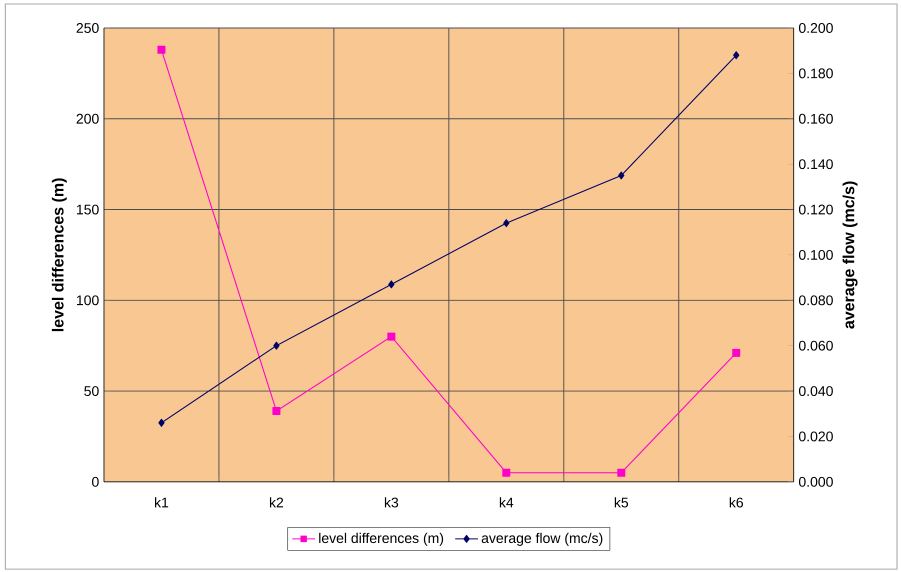 This screenshot has width=901, height=572. What do you see at coordinates (815, 345) in the screenshot?
I see `y2-tick-label: 0.060` at bounding box center [815, 345].